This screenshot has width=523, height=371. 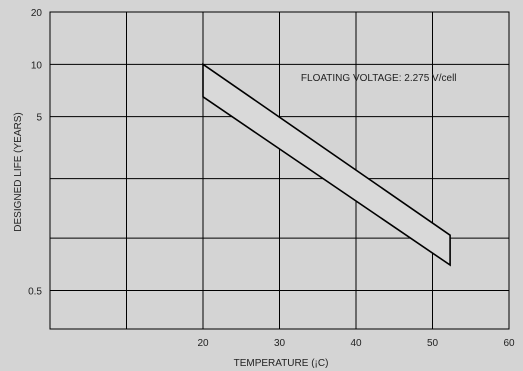 I want to click on y-tick-label: 20, so click(x=37, y=13).